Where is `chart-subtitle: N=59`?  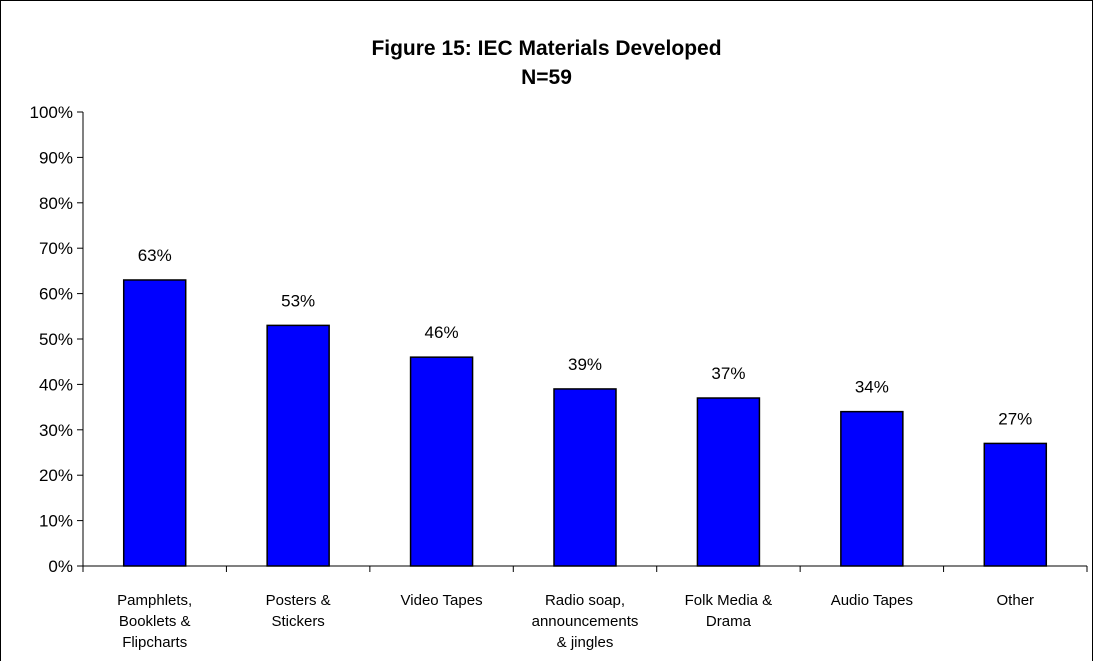
chart-subtitle: N=59 is located at coordinates (546, 77).